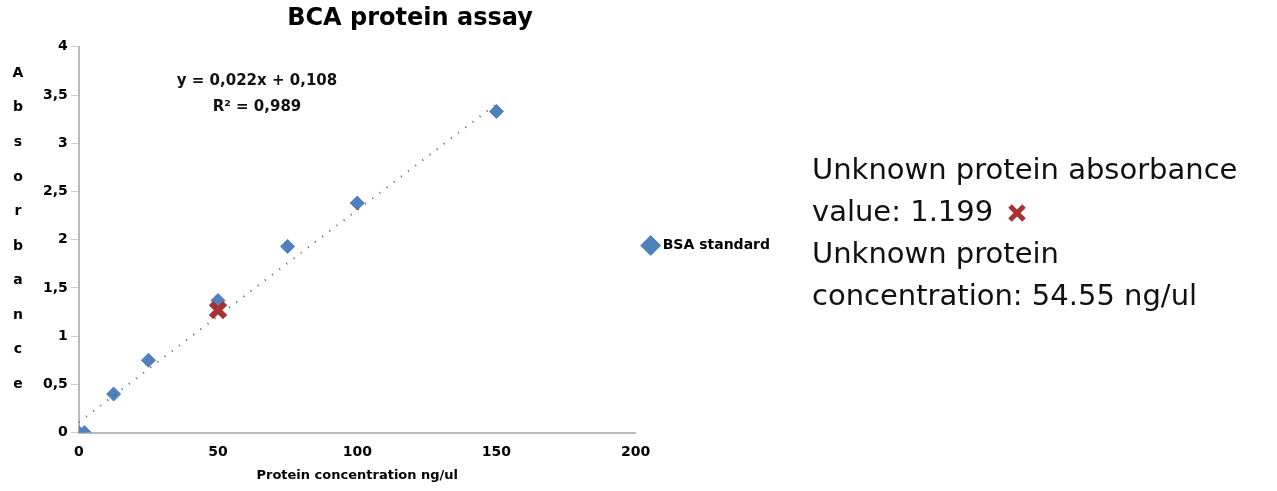 The width and height of the screenshot is (1277, 491). What do you see at coordinates (716, 244) in the screenshot?
I see `legend-label: BSA standard` at bounding box center [716, 244].